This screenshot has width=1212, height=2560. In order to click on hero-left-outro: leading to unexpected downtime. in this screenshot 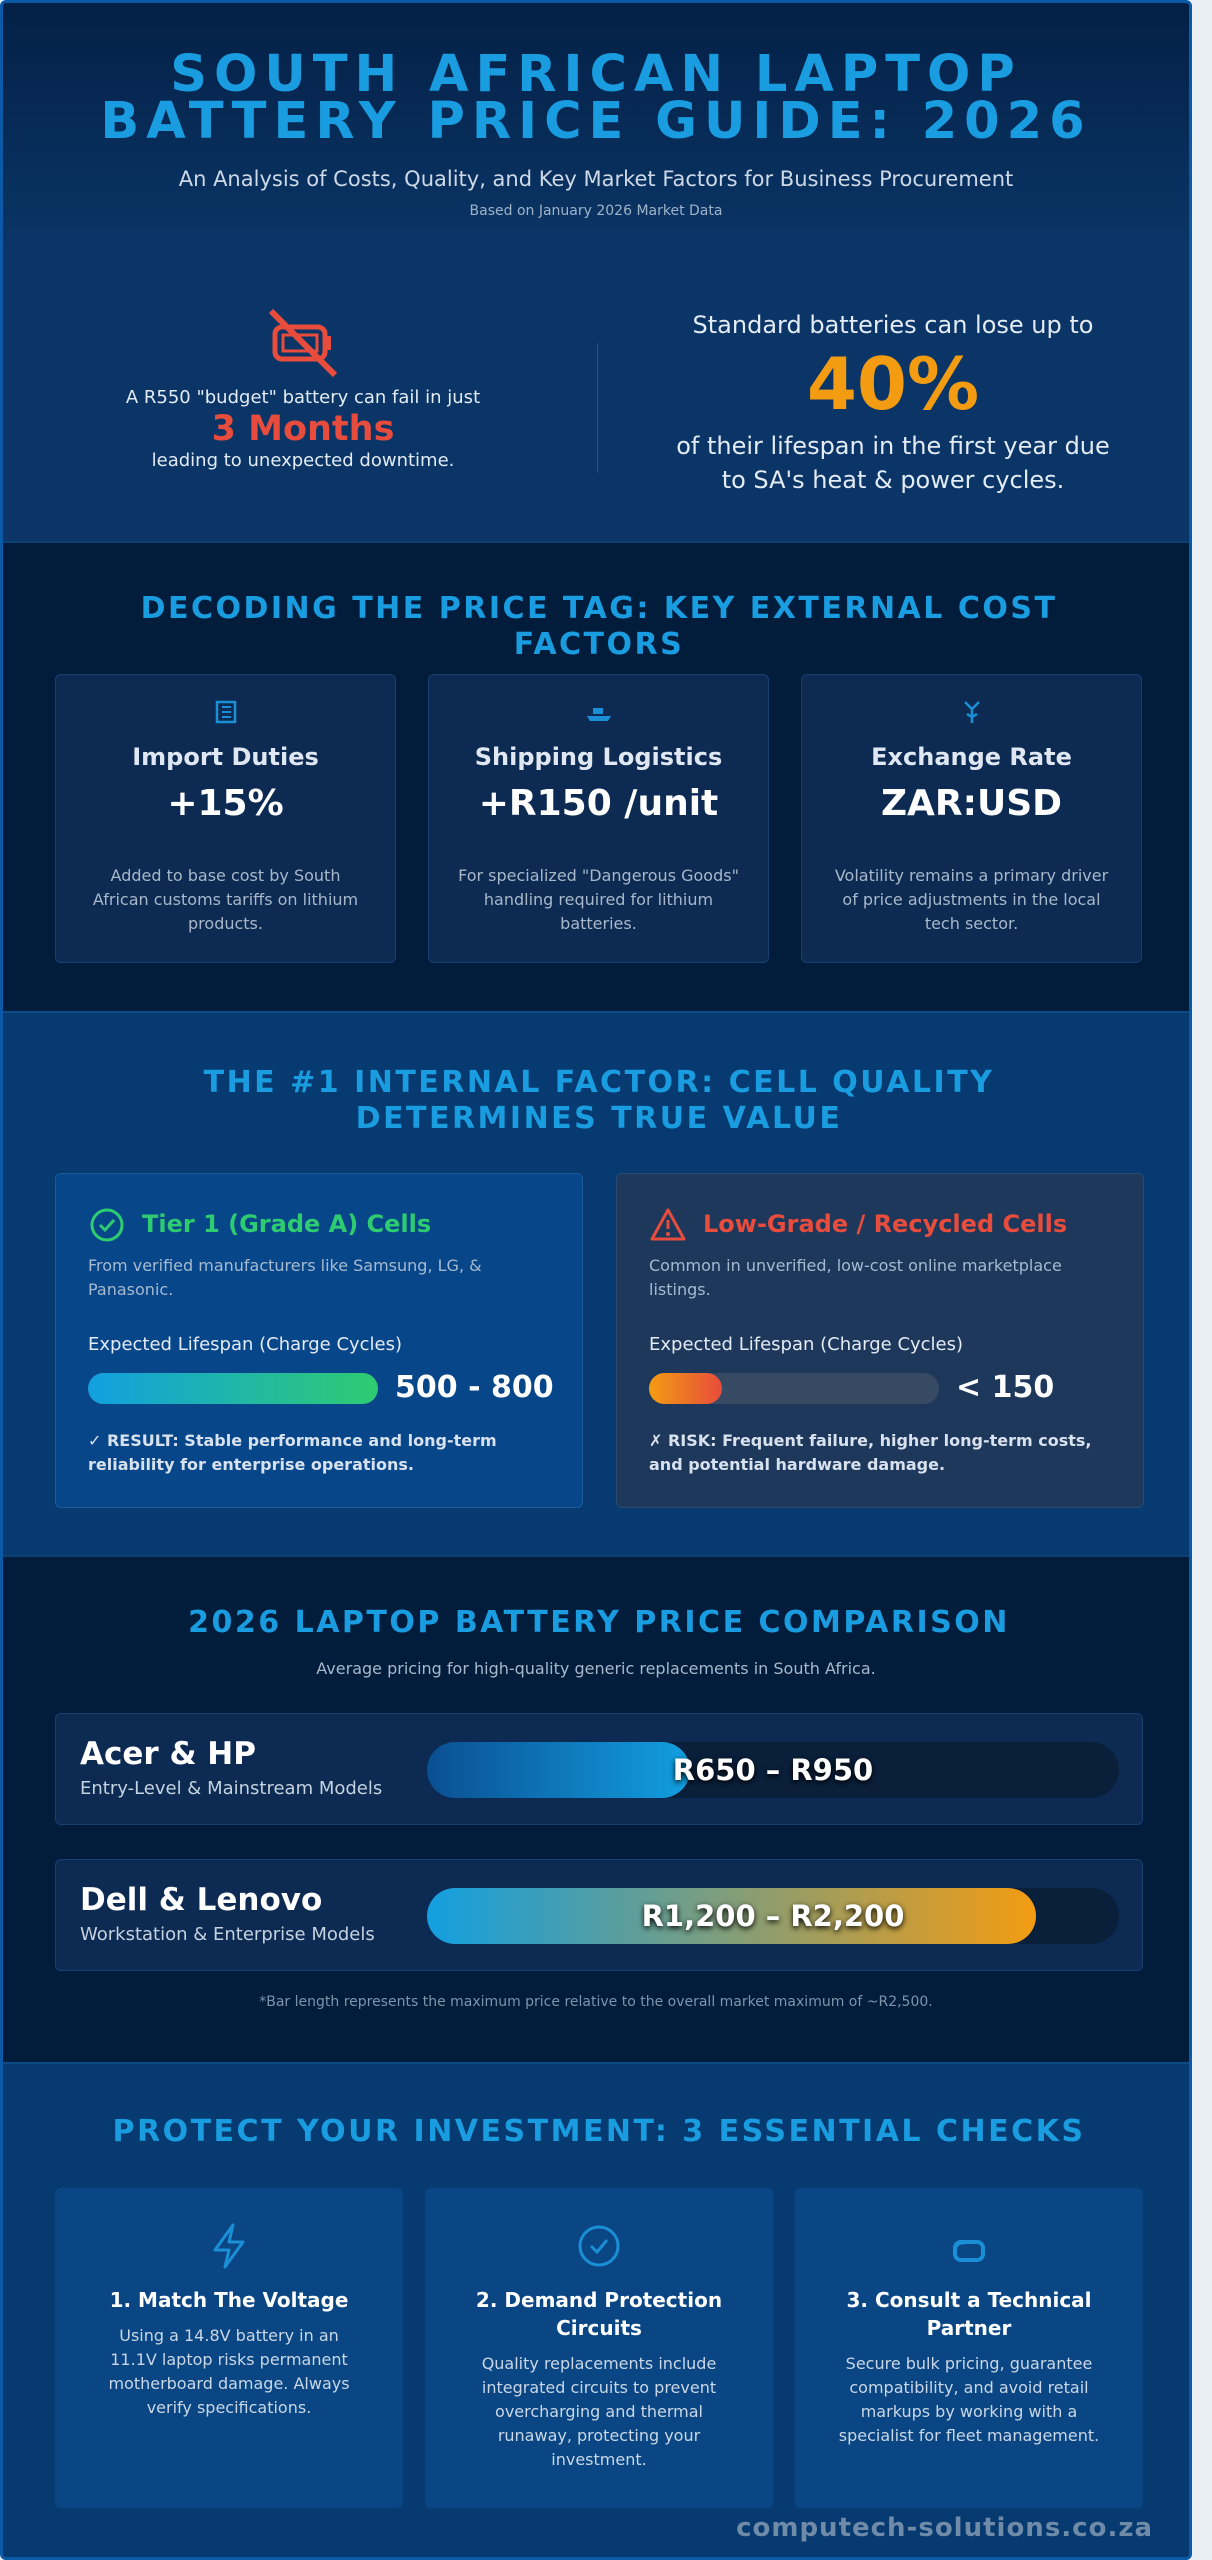, I will do `click(303, 460)`.